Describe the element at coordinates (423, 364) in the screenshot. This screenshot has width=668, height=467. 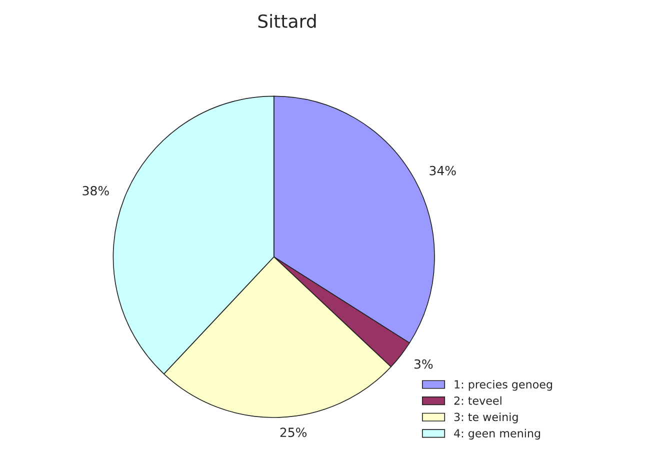
I see `data-label: 3%` at that location.